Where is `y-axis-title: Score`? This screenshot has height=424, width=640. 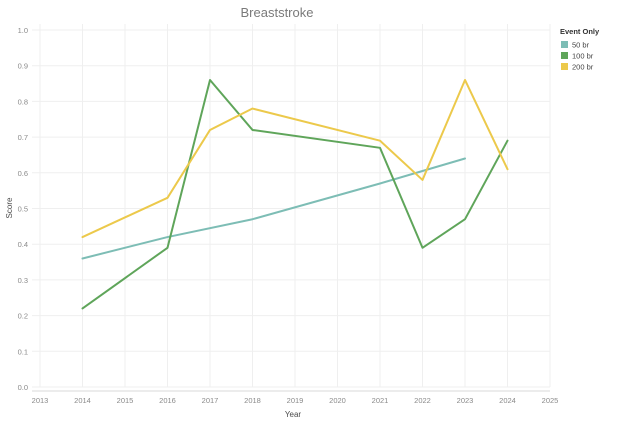 y-axis-title: Score is located at coordinates (9, 207).